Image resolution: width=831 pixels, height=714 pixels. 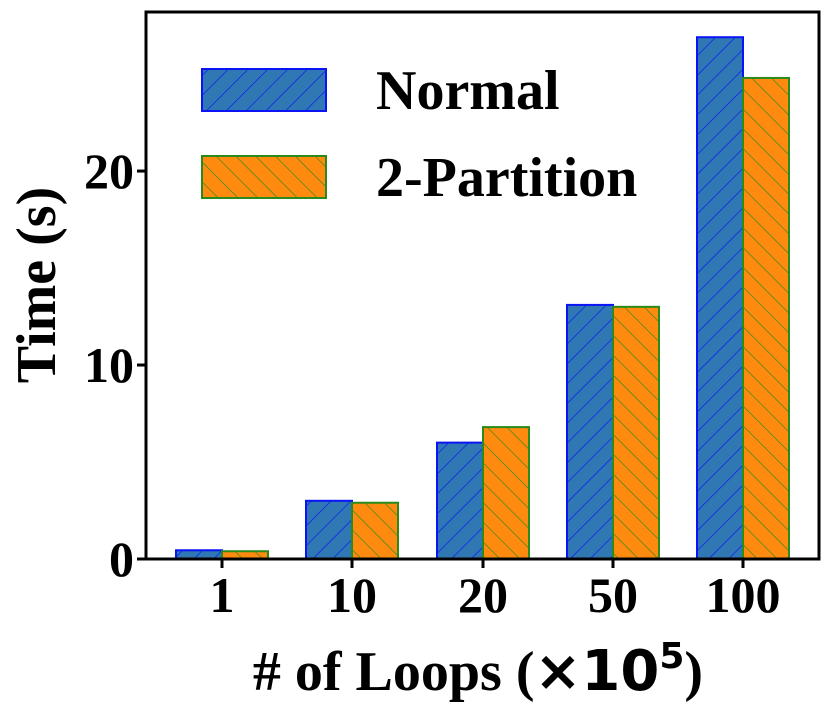 What do you see at coordinates (222, 595) in the screenshot?
I see `x-tick-label: 1` at bounding box center [222, 595].